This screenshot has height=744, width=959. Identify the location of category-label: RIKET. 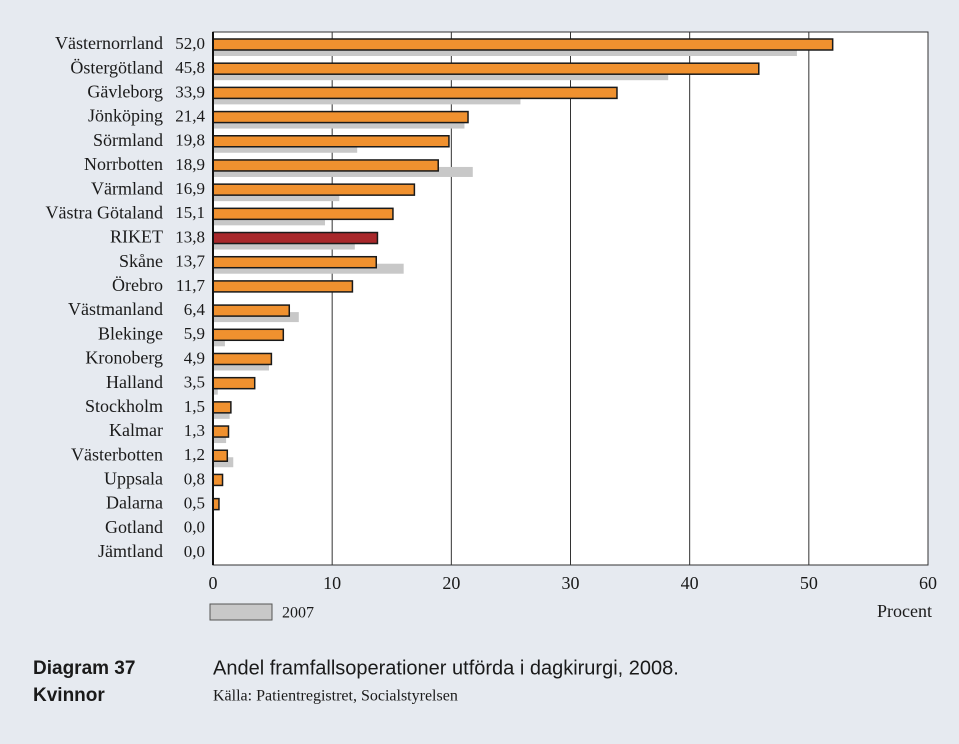
(136, 237).